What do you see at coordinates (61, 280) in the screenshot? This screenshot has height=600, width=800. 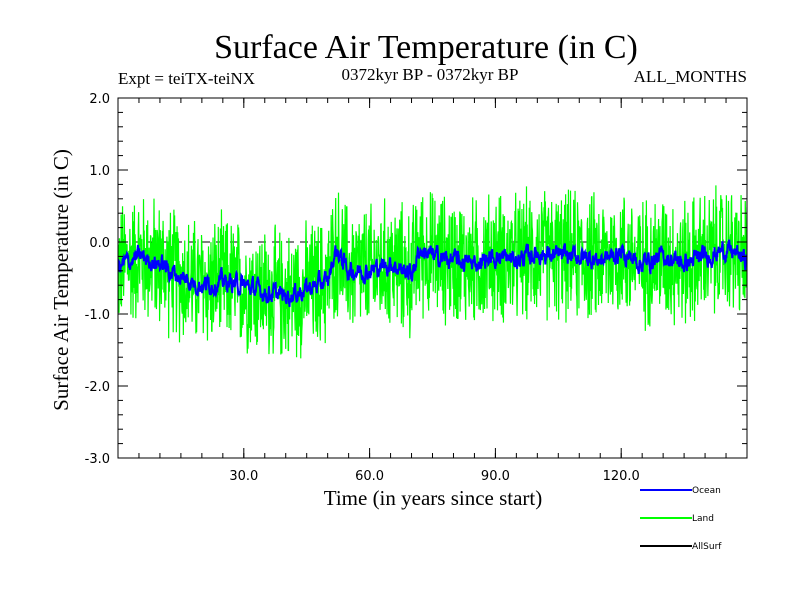 I see `y-axis-label: Surface Air Temperature (in C)` at bounding box center [61, 280].